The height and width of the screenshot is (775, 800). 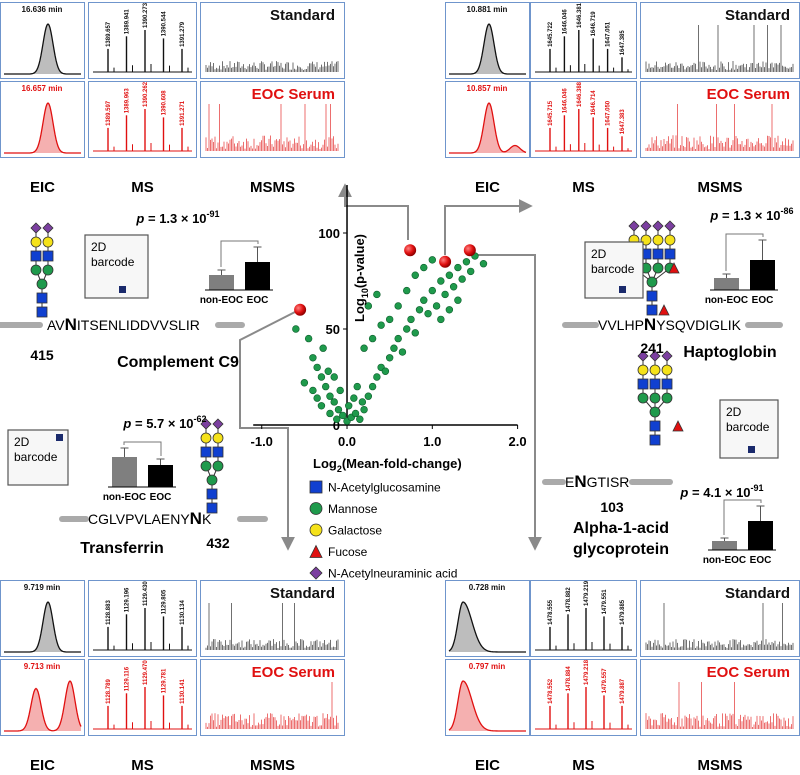 I want to click on p-symbol: p, so click(x=713, y=215).